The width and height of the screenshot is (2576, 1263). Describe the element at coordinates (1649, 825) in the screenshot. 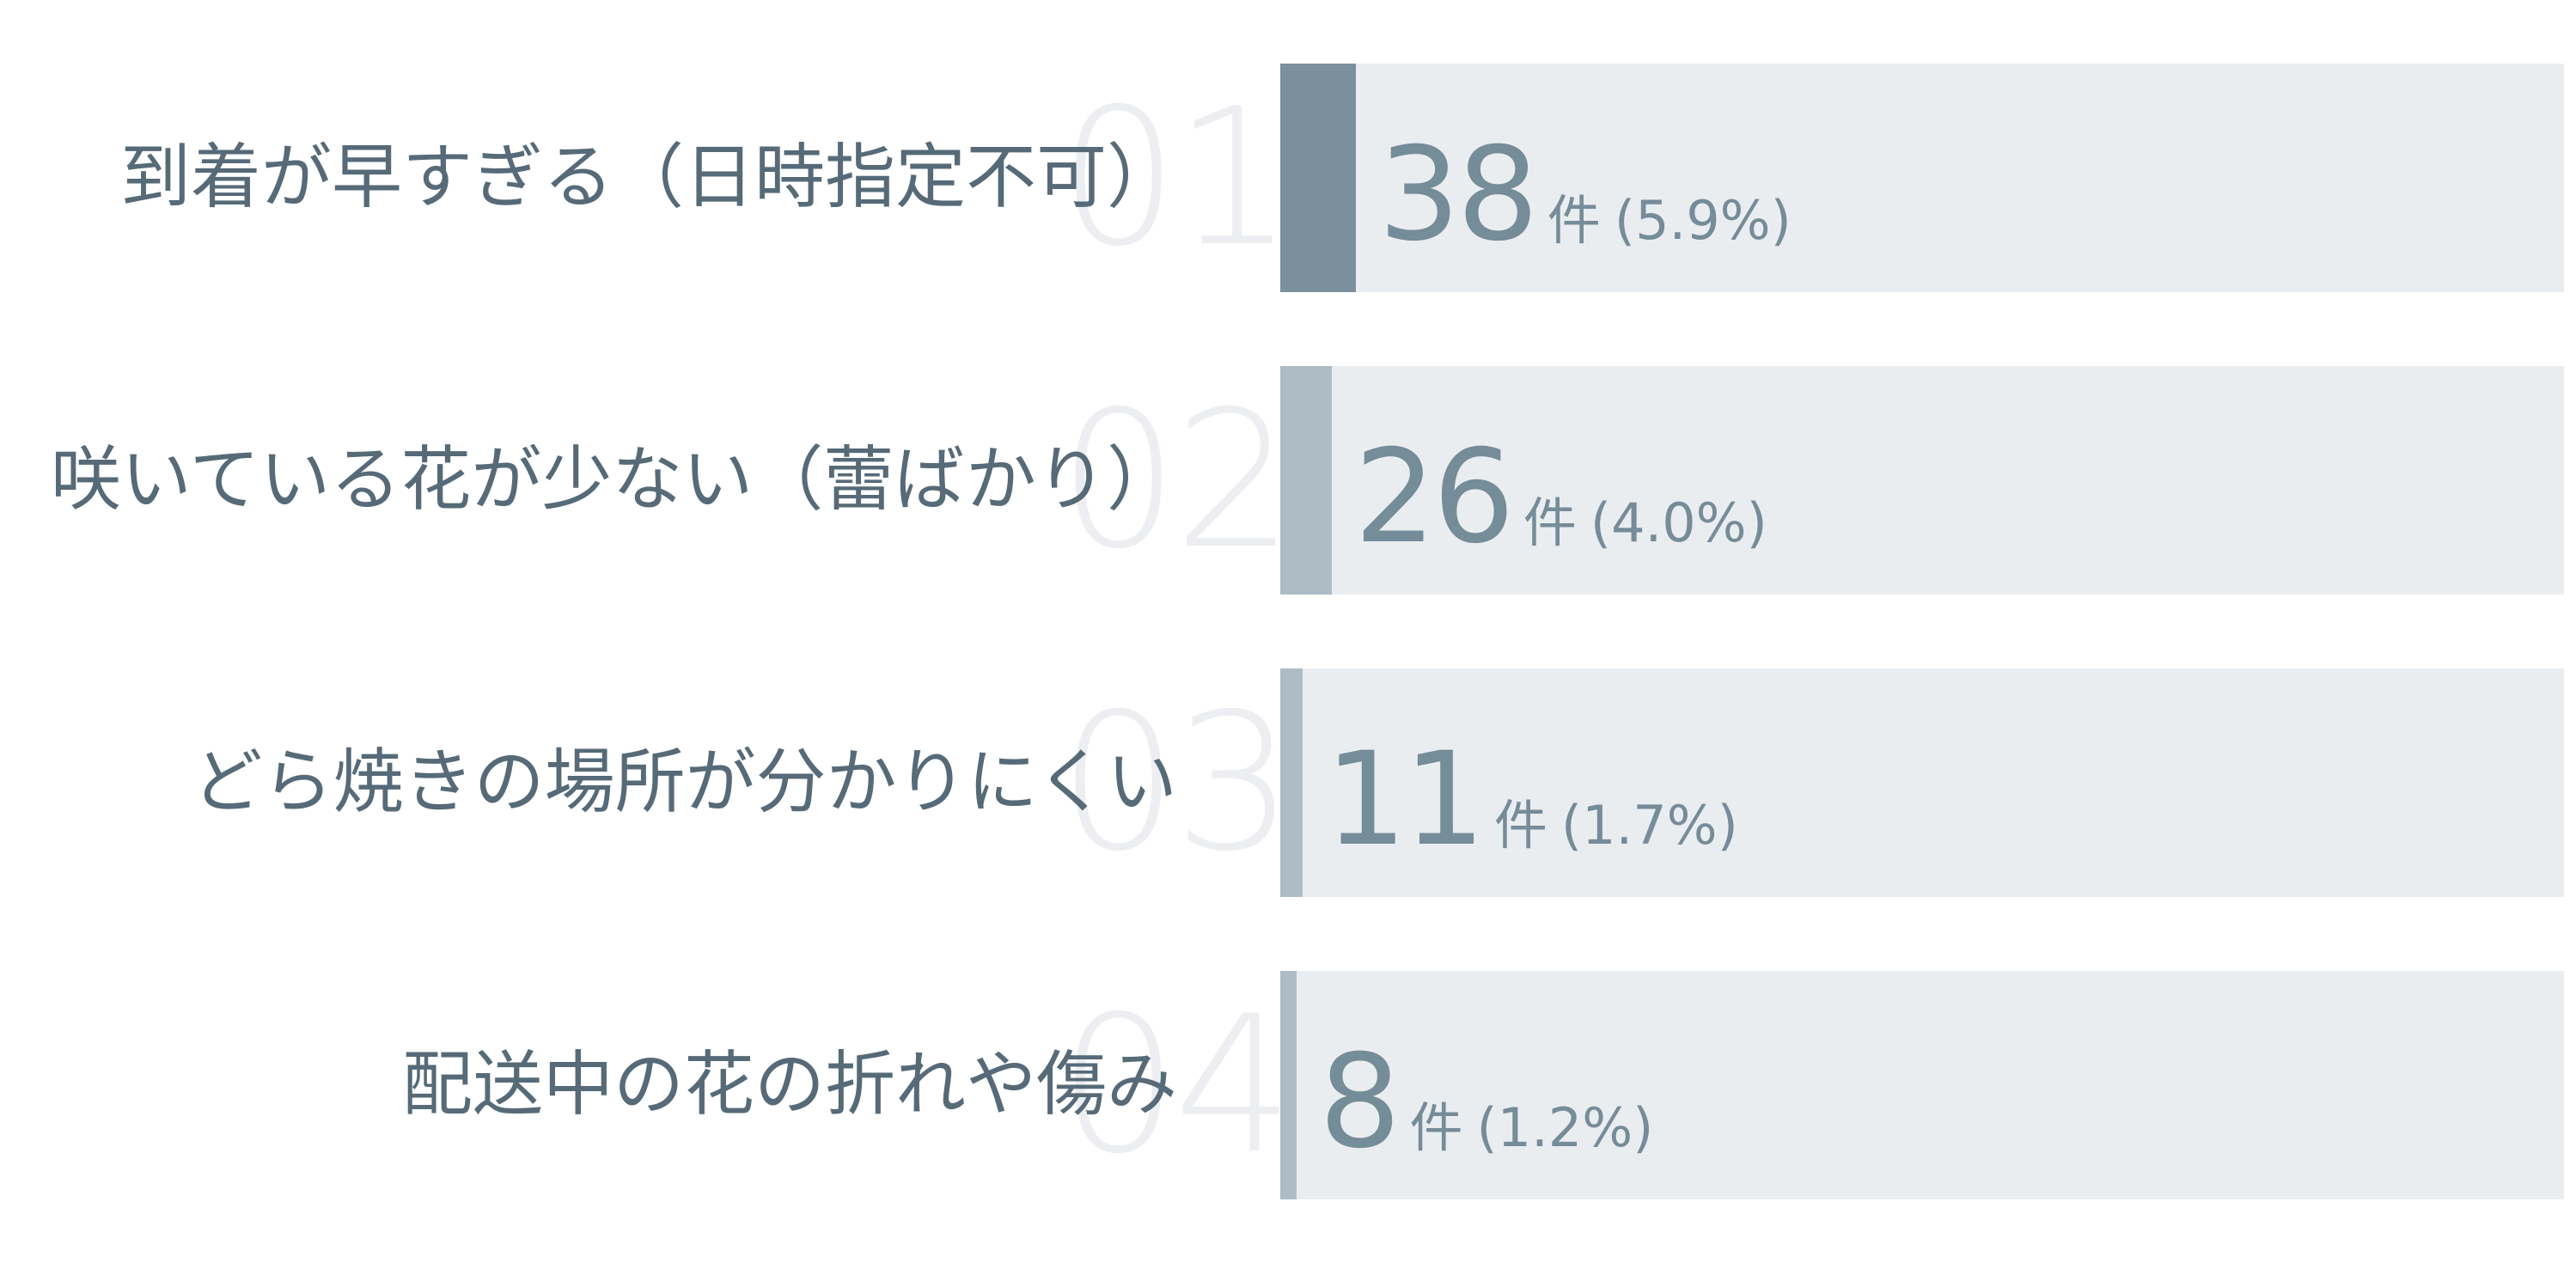

I see `value-percent: (1.7%)` at that location.